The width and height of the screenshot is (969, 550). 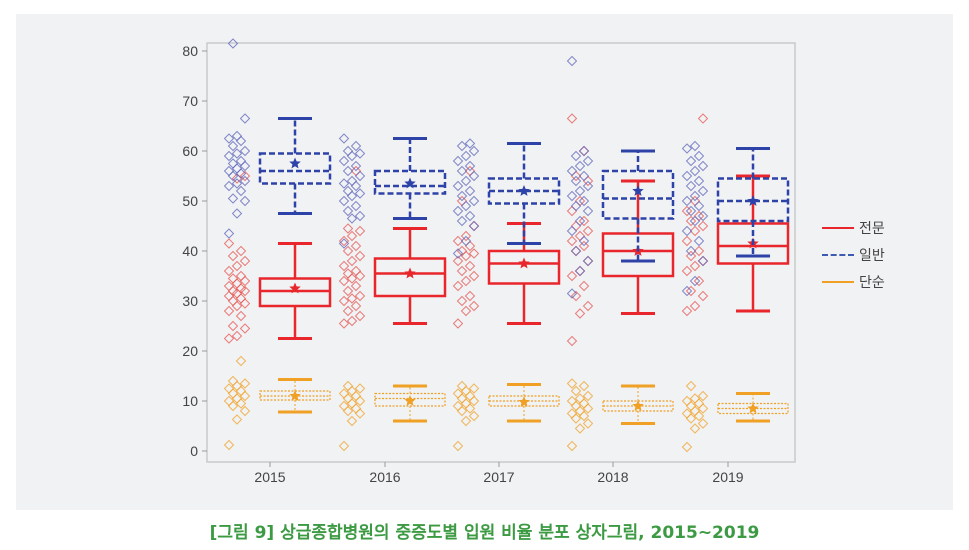 What do you see at coordinates (384, 477) in the screenshot?
I see `x-tick-label: 2016` at bounding box center [384, 477].